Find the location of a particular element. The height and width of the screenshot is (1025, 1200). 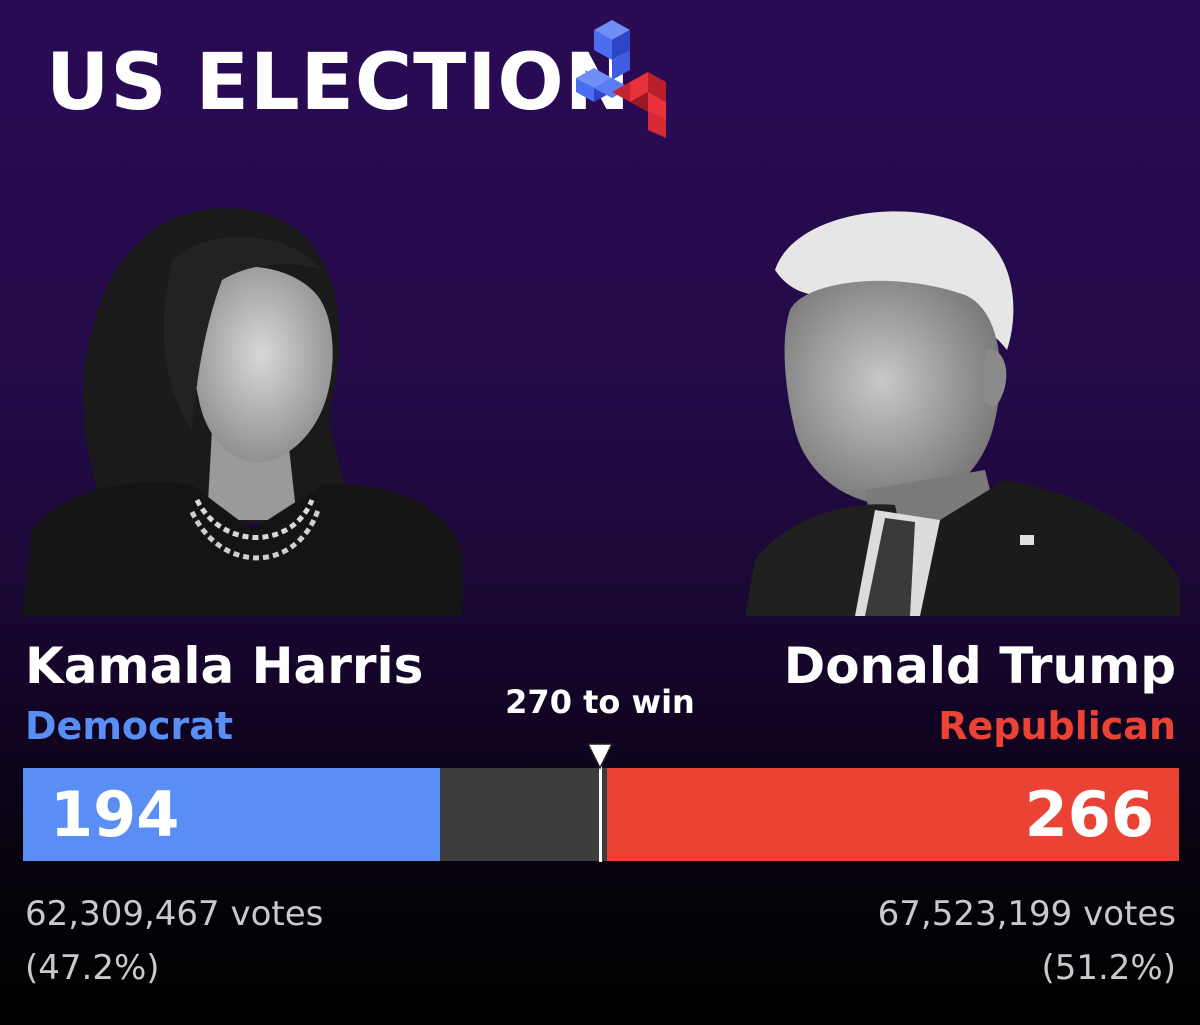

vote-share-trump: (51.2%) is located at coordinates (1108, 968).